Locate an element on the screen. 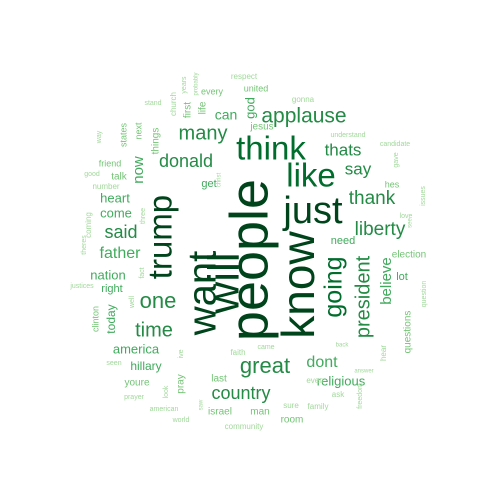 The width and height of the screenshot is (504, 504). word-donald: donald is located at coordinates (186, 161).